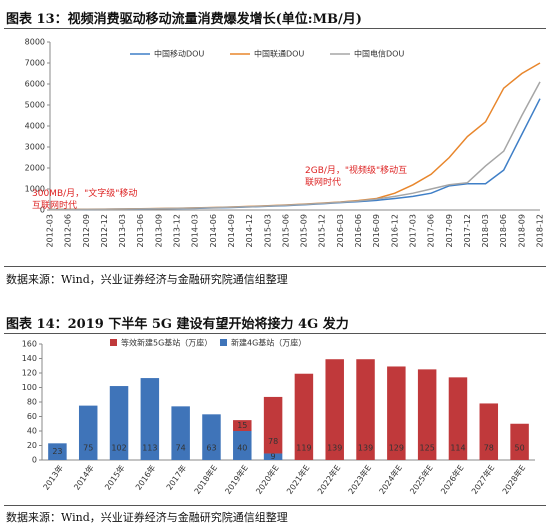 The width and height of the screenshot is (550, 530). Describe the element at coordinates (540, 230) in the screenshot. I see `x-tick-label: 2018-12` at that location.